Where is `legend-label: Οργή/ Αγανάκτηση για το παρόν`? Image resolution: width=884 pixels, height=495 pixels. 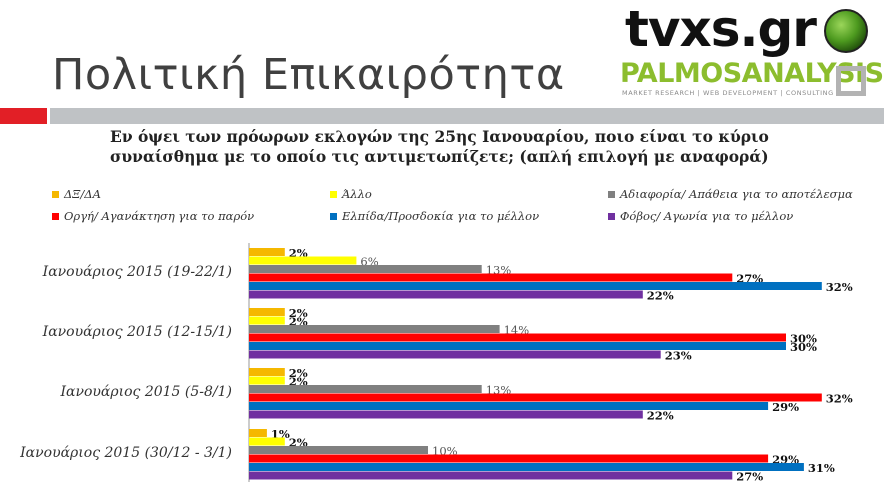 legend-label: Οργή/ Αγανάκτηση για το παρόν is located at coordinates (159, 216).